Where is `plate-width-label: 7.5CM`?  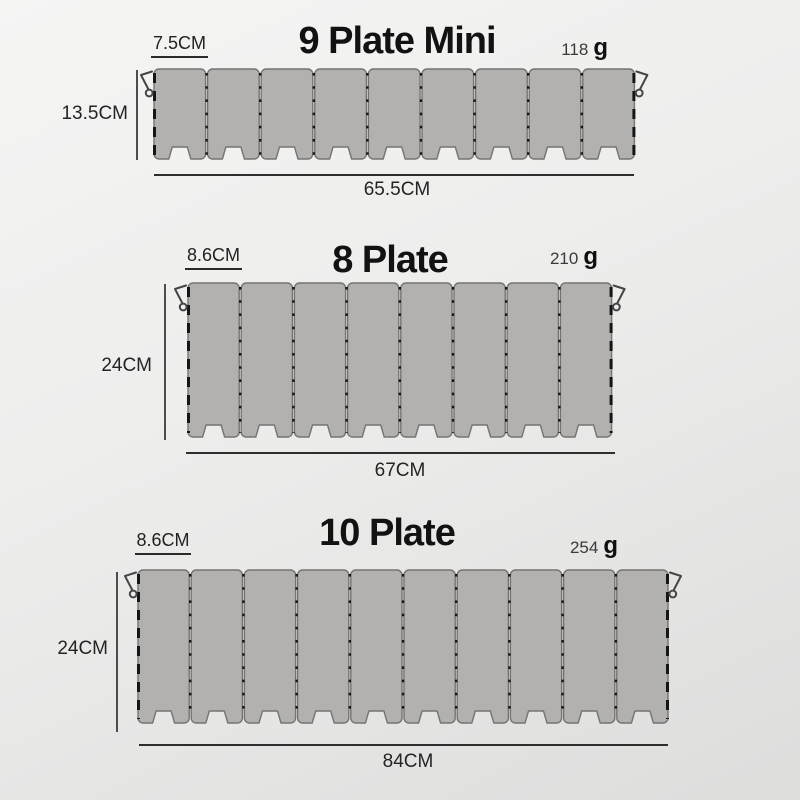 plate-width-label: 7.5CM is located at coordinates (179, 46).